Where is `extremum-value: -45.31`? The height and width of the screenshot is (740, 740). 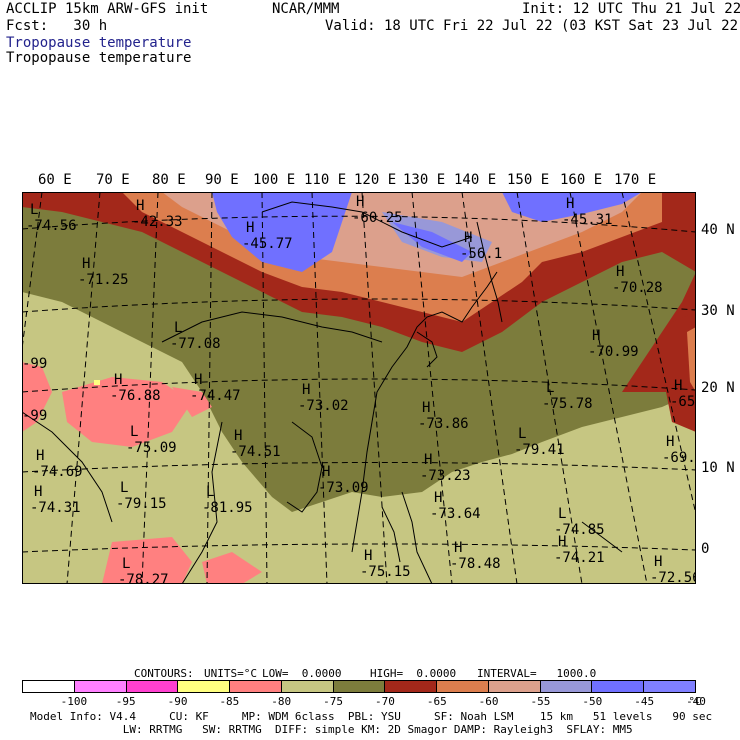 extremum-value: -45.31 is located at coordinates (587, 220).